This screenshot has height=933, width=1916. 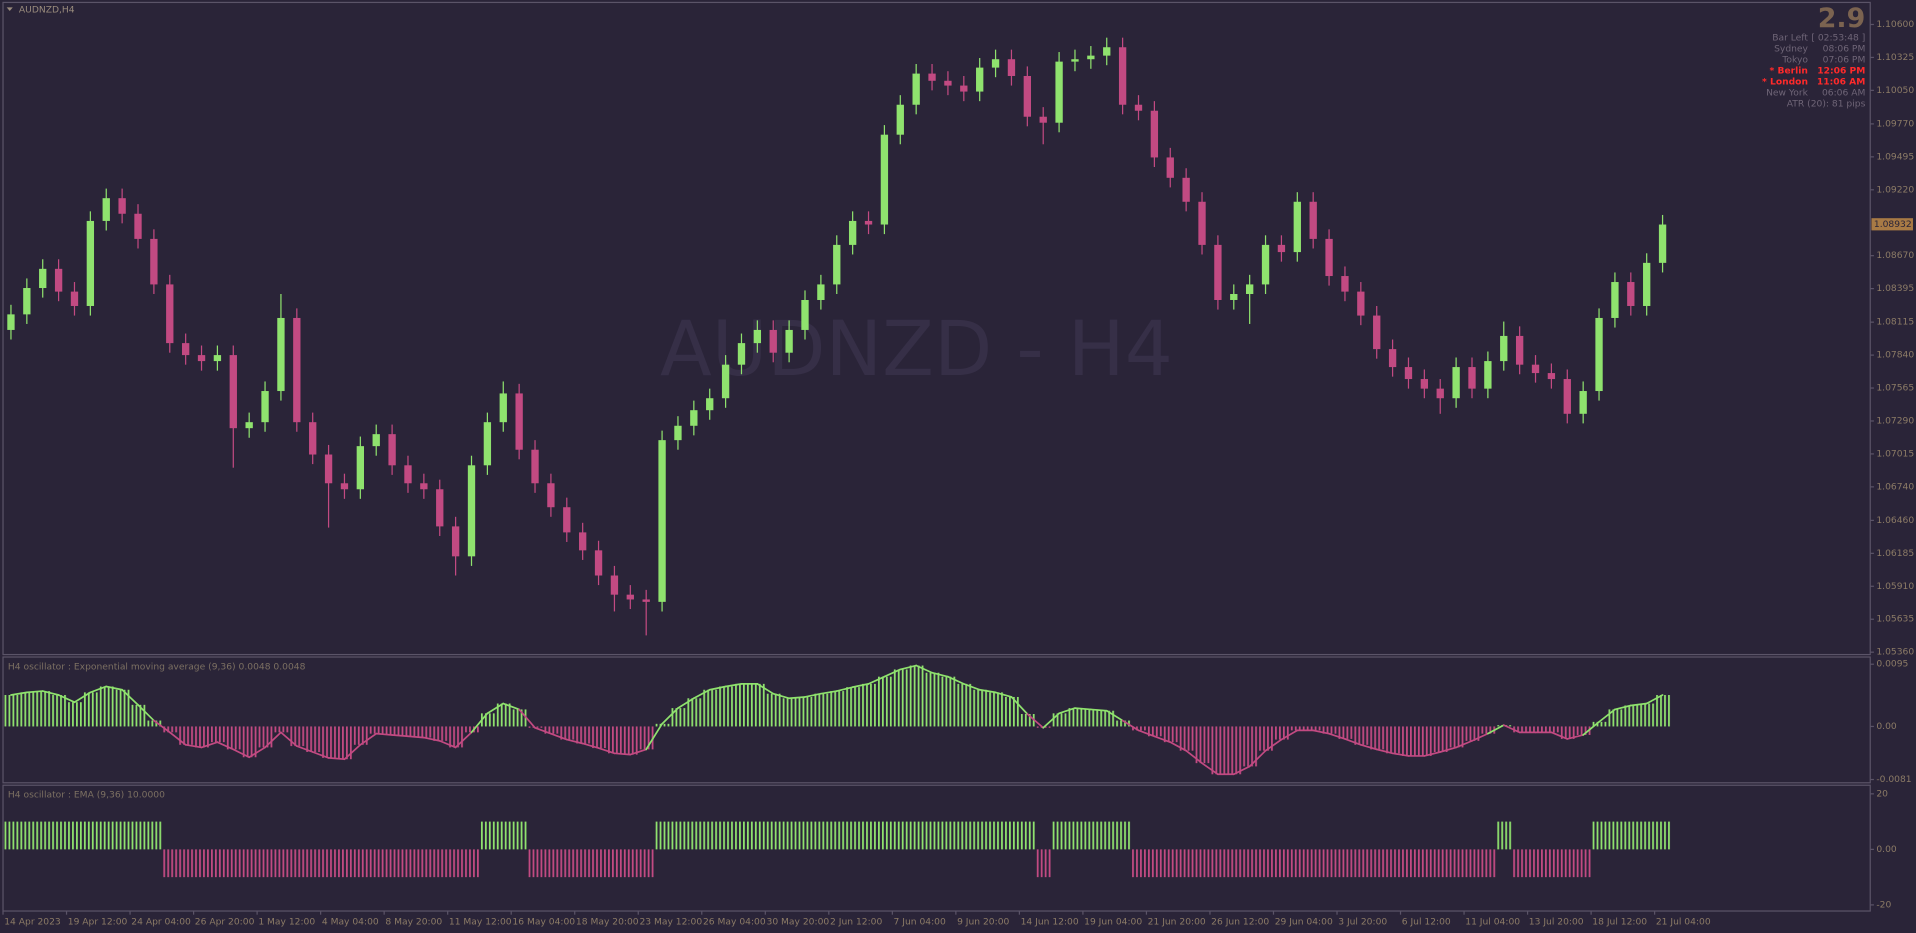 I want to click on x-tick-label: 21 Jun 20:00, so click(x=1177, y=923).